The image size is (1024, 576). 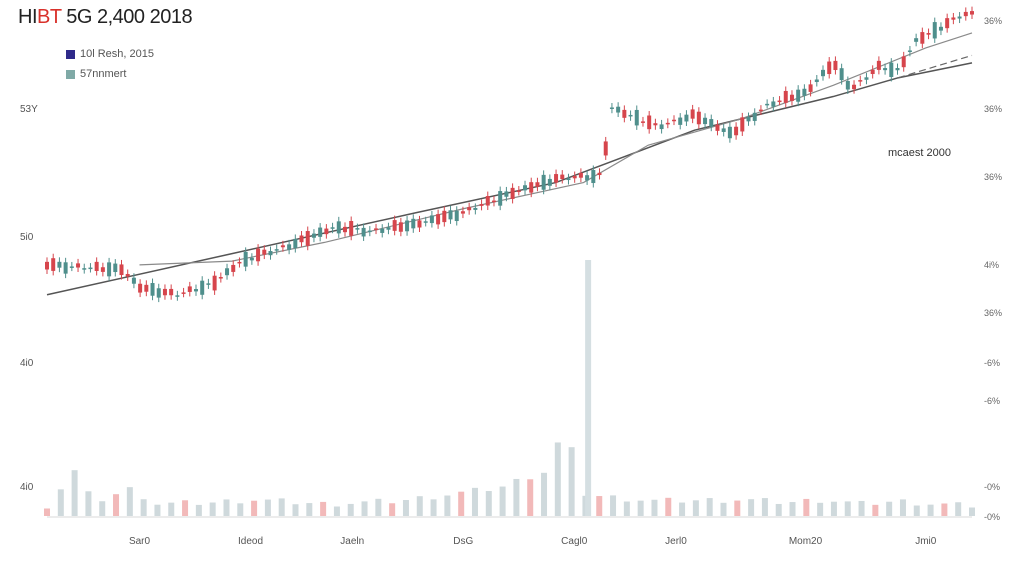 I want to click on legend: 10l Resh, 2015 57nnmert, so click(x=110, y=64).